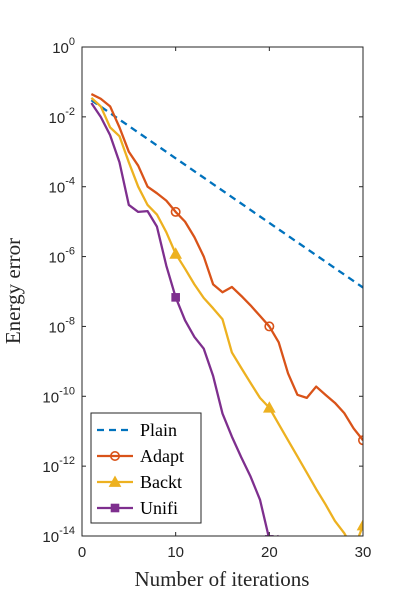 The image size is (400, 600). I want to click on x-tick-label: 10, so click(175, 552).